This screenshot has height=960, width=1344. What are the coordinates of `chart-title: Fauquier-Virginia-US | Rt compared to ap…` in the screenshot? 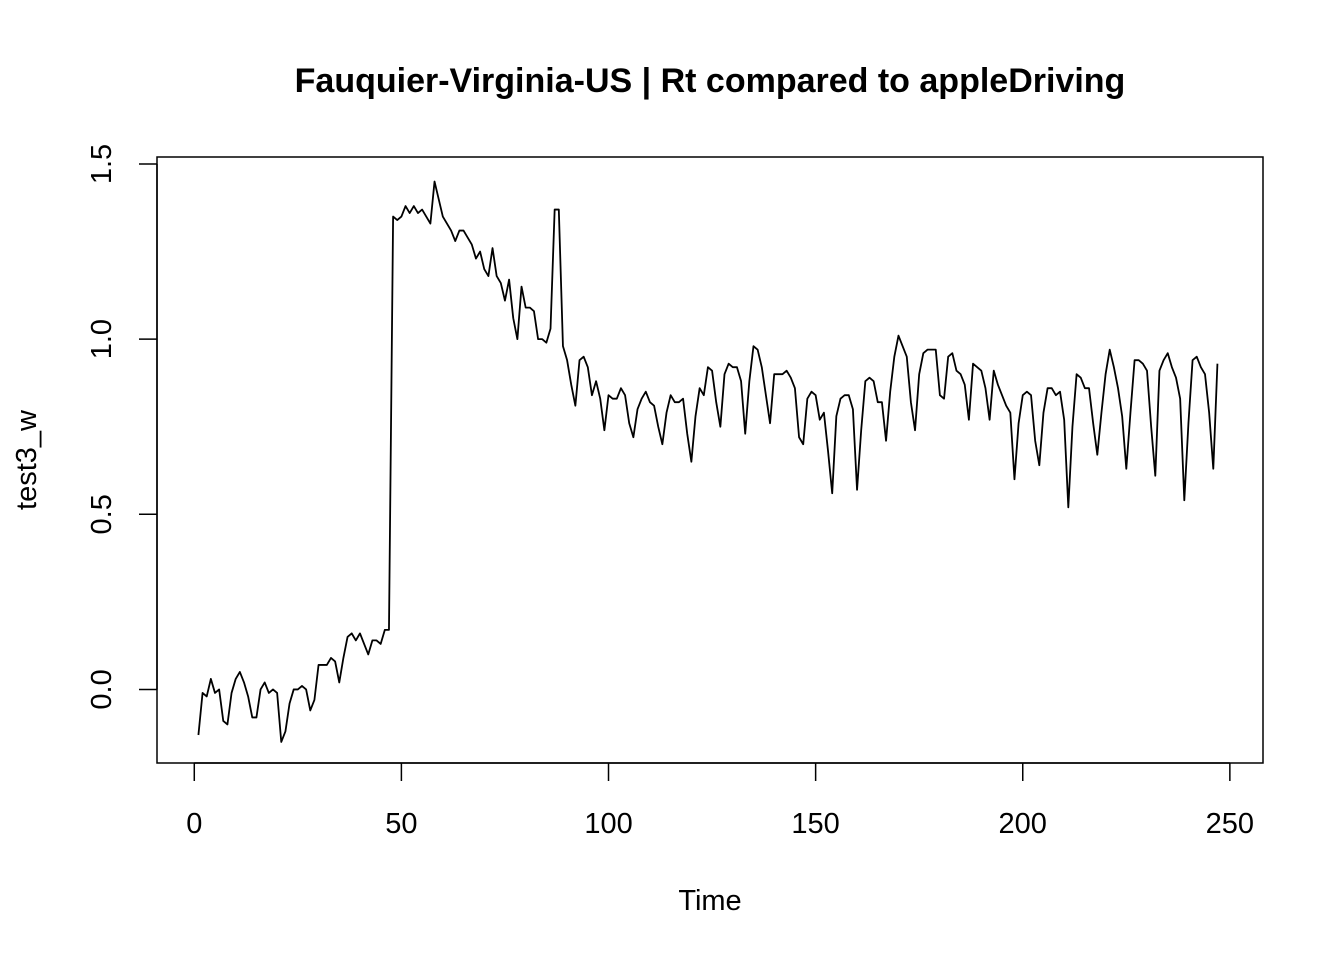 It's located at (710, 81).